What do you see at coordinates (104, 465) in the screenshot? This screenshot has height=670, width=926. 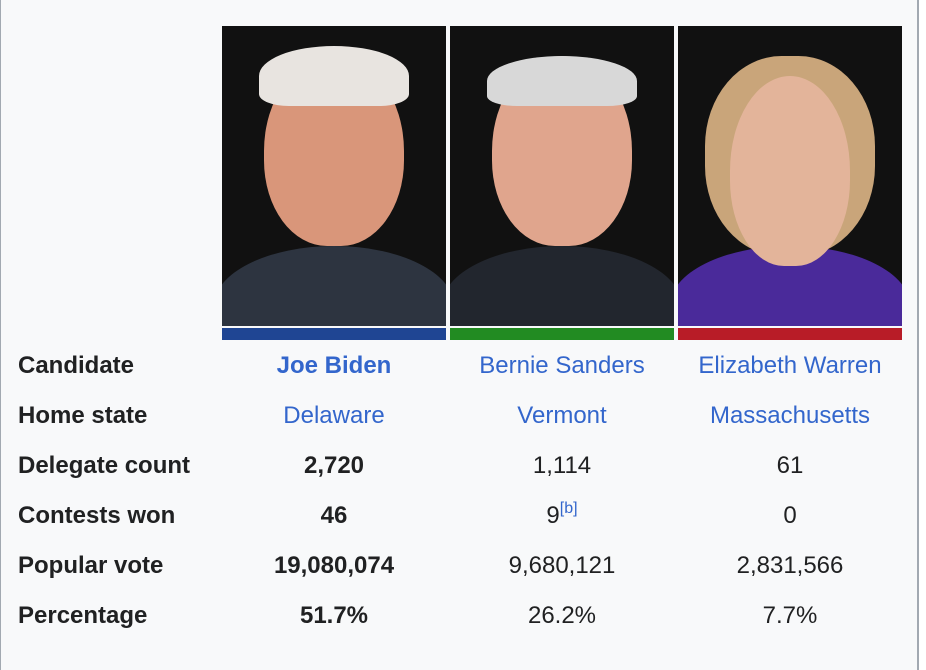 I see `label: Delegate count` at bounding box center [104, 465].